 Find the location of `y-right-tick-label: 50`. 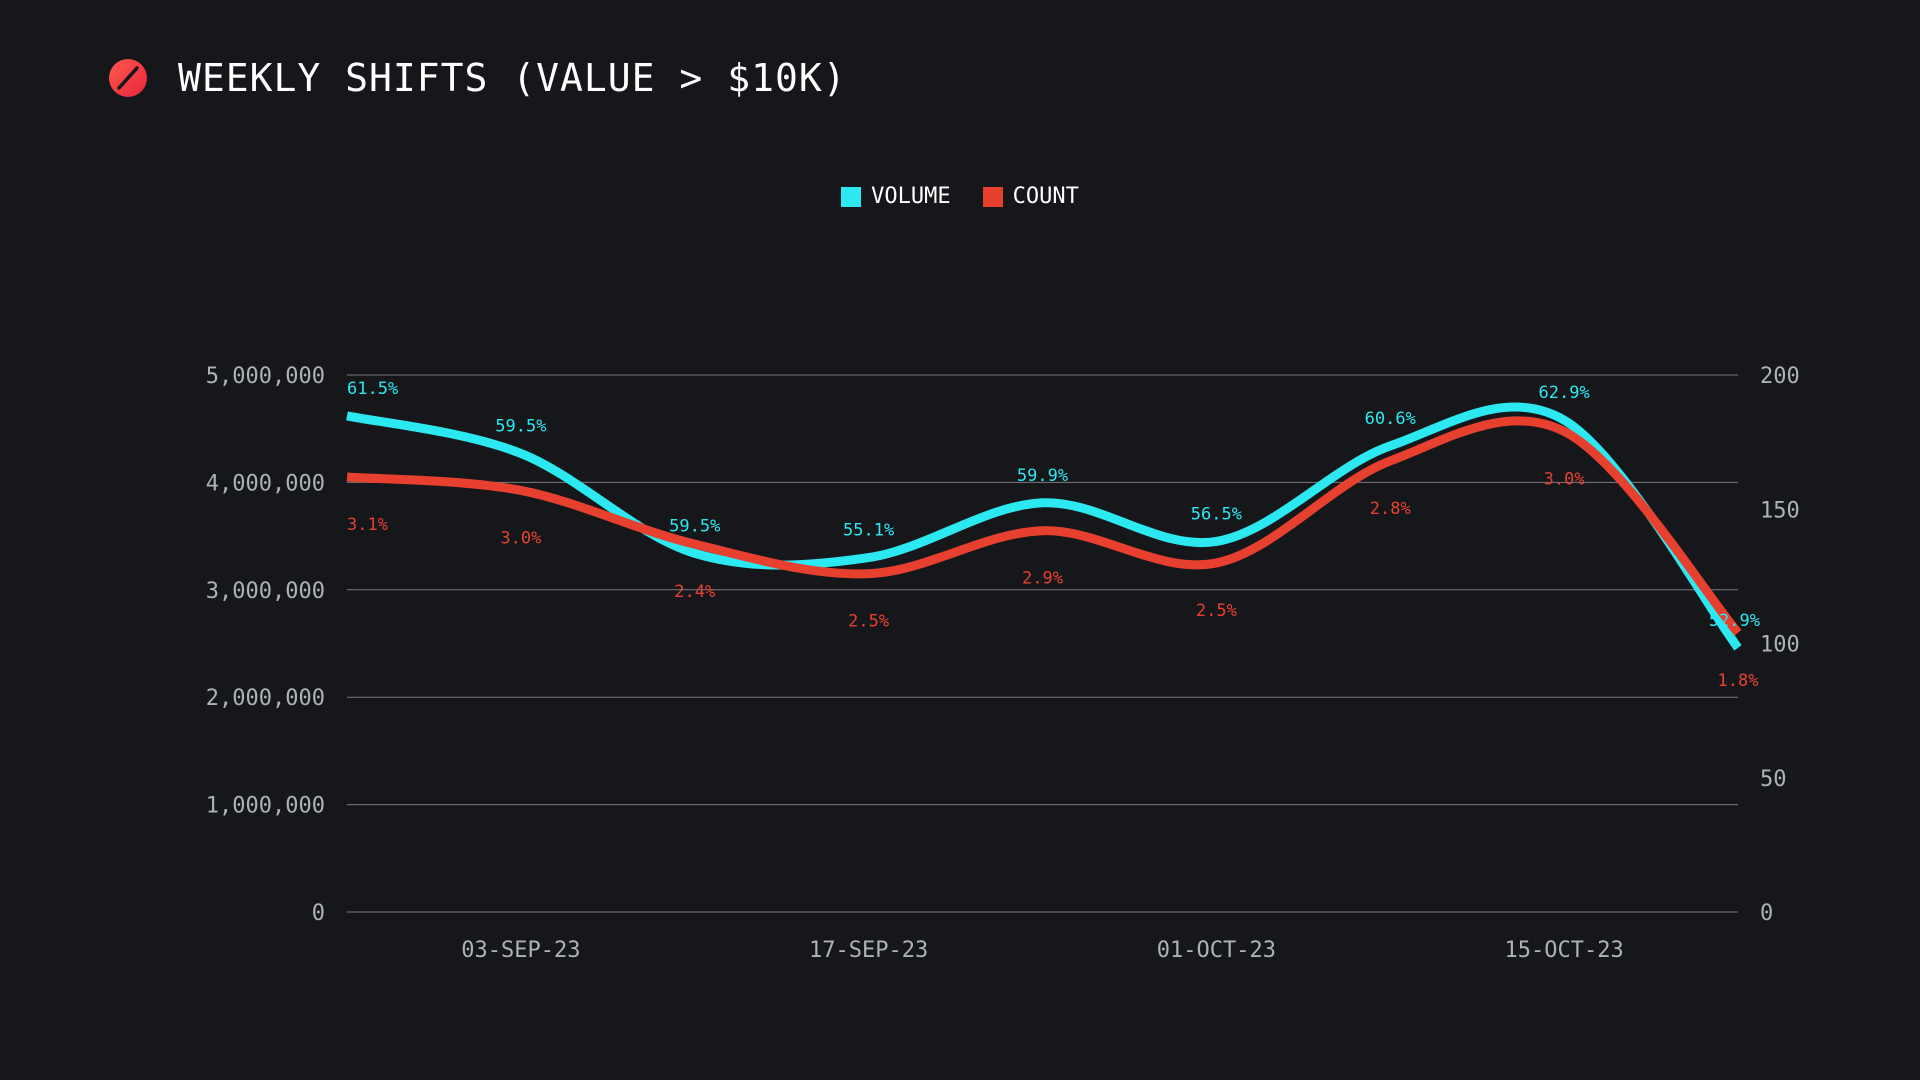

y-right-tick-label: 50 is located at coordinates (1773, 779).